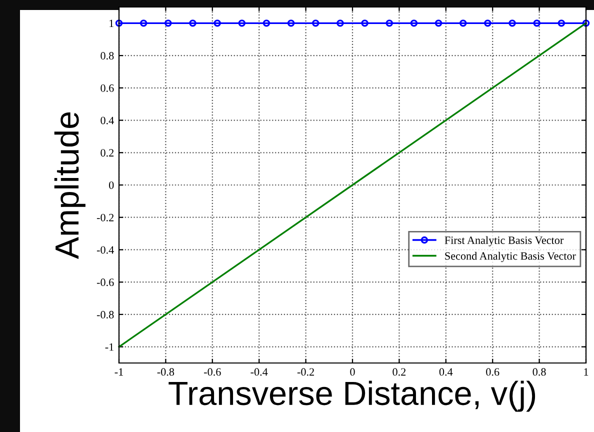  Describe the element at coordinates (165, 372) in the screenshot. I see `x-tick-label: -0.8` at that location.